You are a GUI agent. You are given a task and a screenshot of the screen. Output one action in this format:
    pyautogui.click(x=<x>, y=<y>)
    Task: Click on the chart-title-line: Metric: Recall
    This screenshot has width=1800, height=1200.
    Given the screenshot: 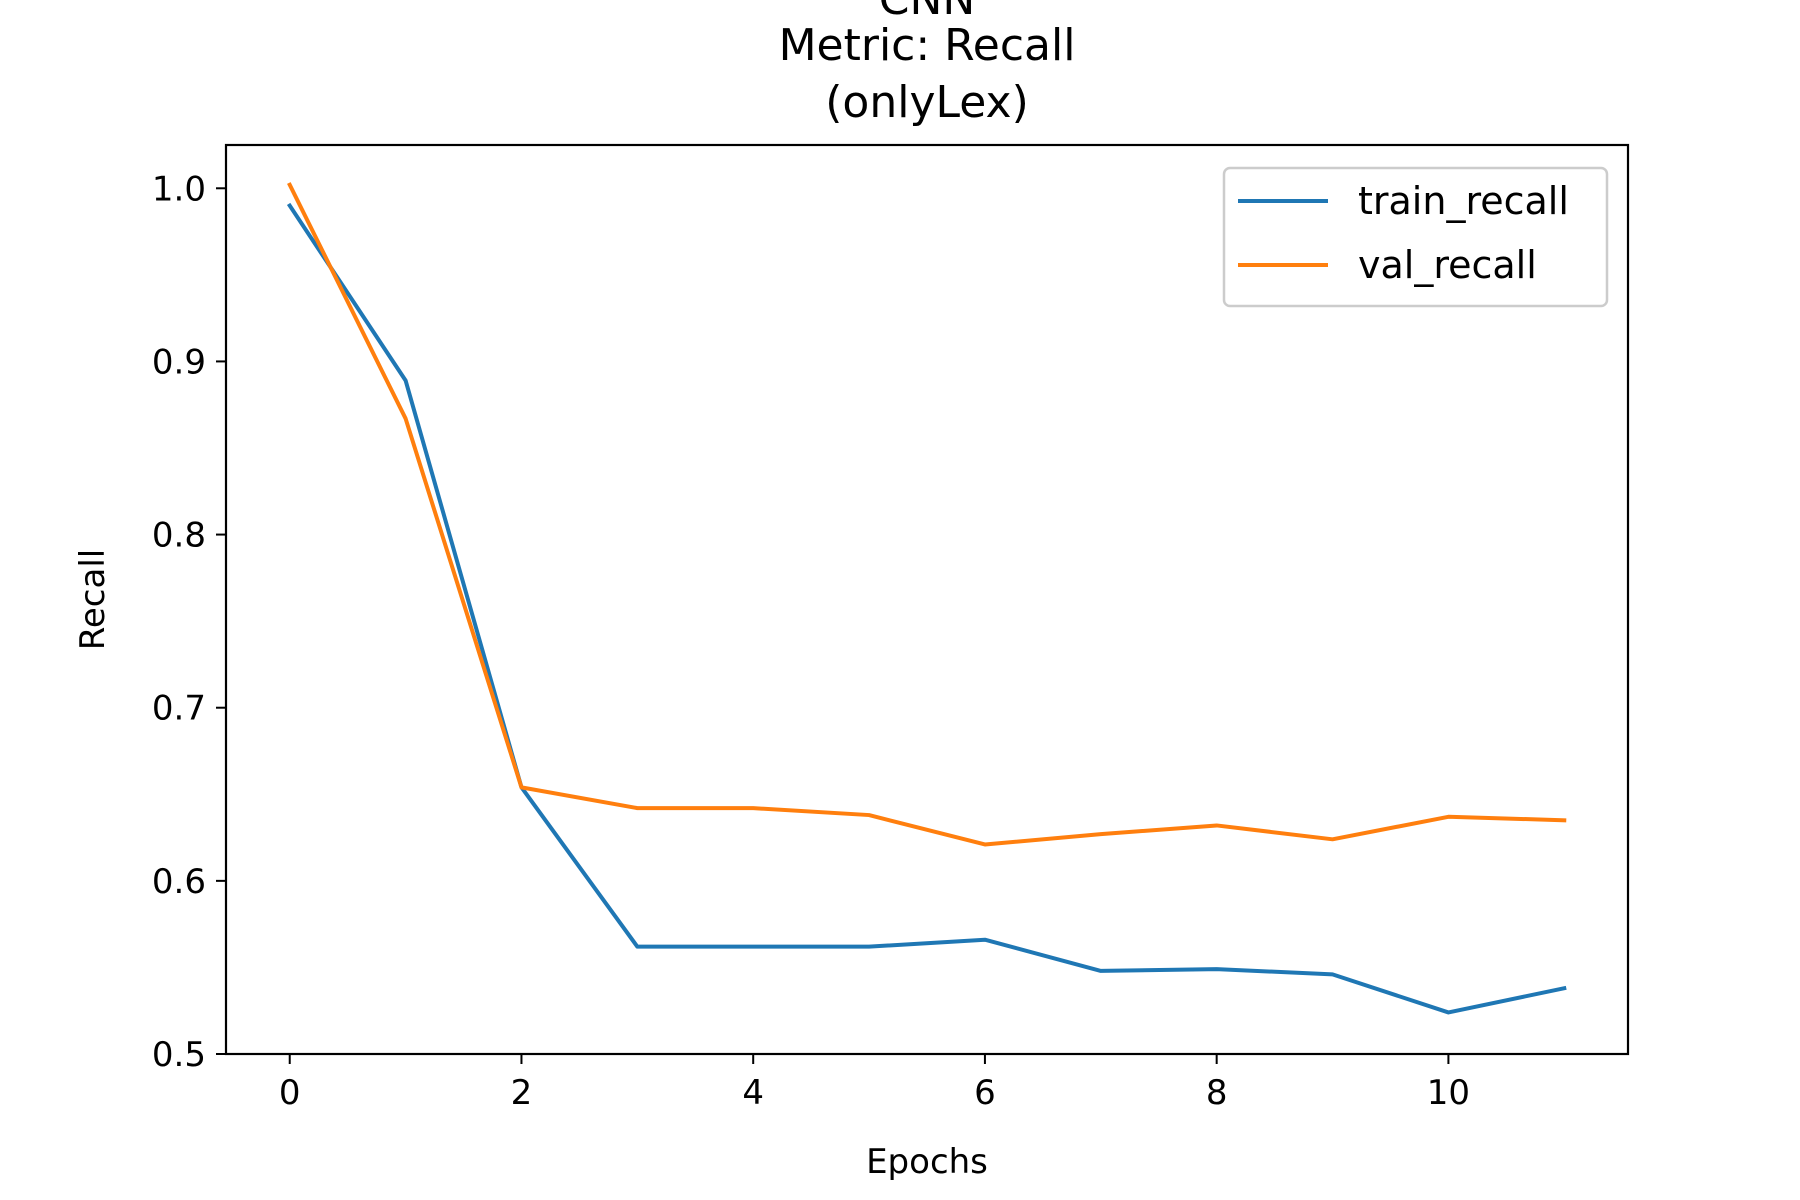 What is the action you would take?
    pyautogui.click(x=927, y=45)
    